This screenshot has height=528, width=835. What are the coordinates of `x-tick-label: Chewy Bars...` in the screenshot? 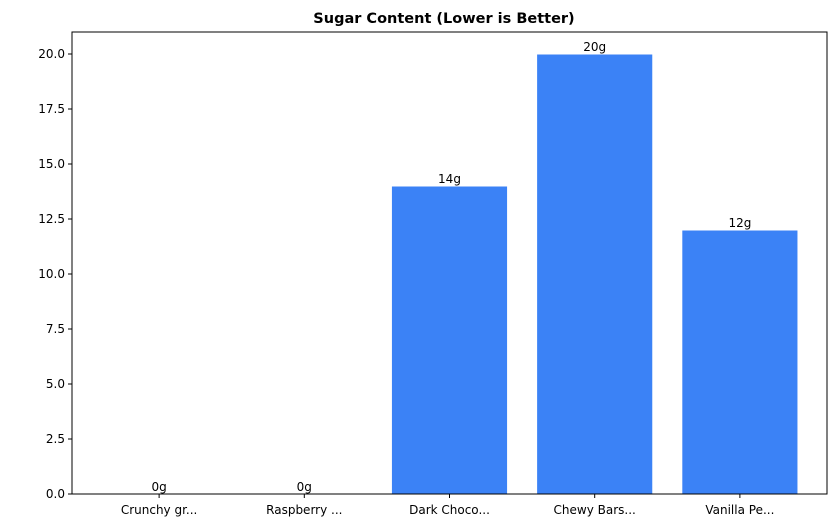 It's located at (595, 510).